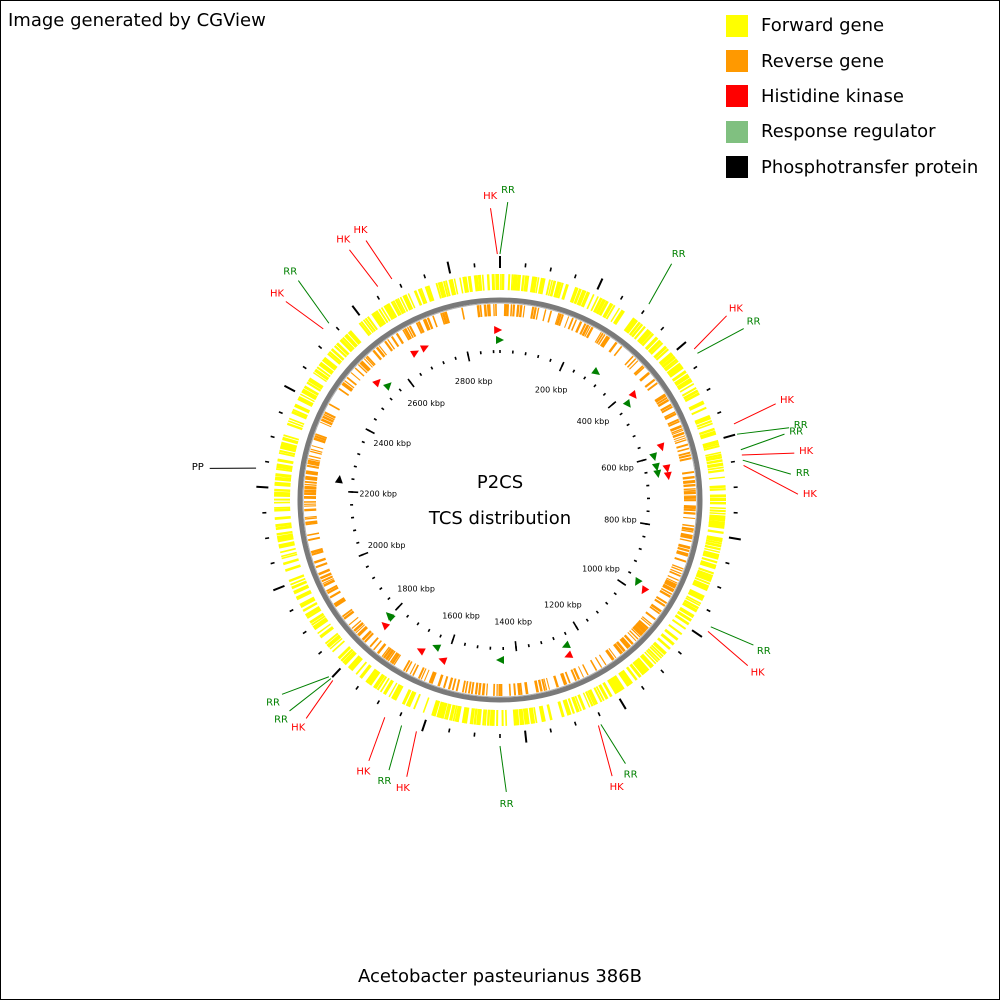  I want to click on kbp-tick-label: 2600 kbp, so click(426, 403).